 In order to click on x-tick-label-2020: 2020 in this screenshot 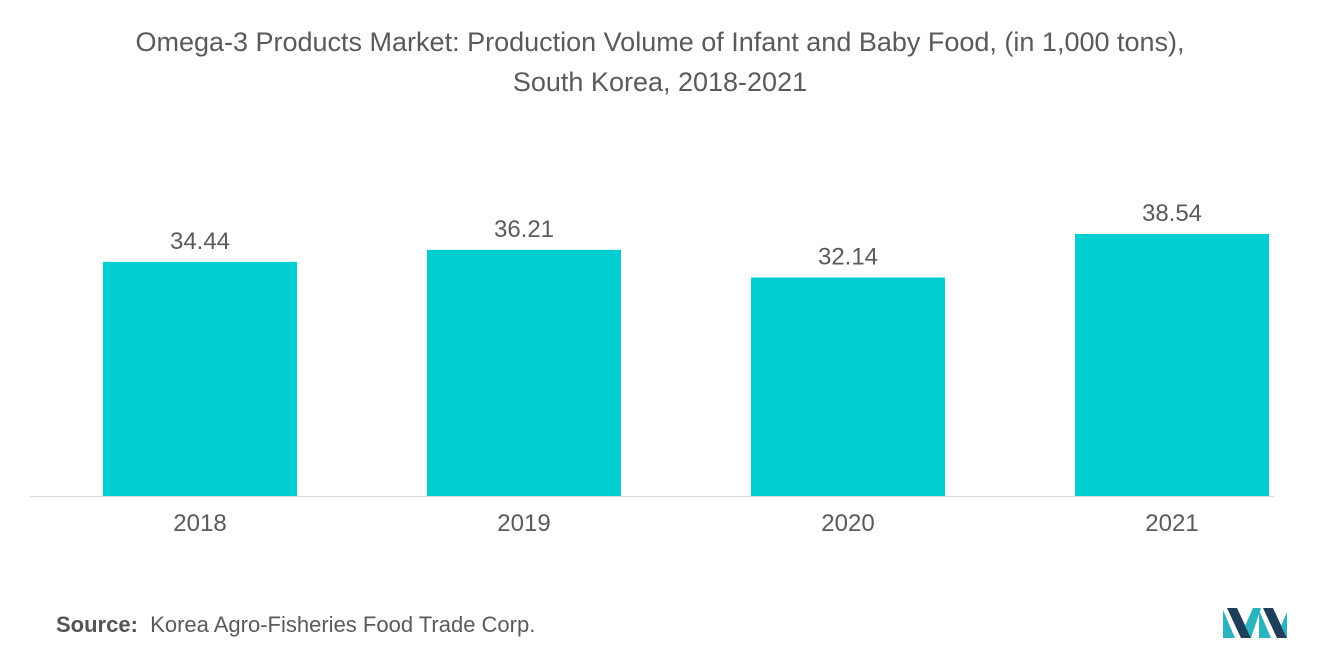, I will do `click(847, 523)`.